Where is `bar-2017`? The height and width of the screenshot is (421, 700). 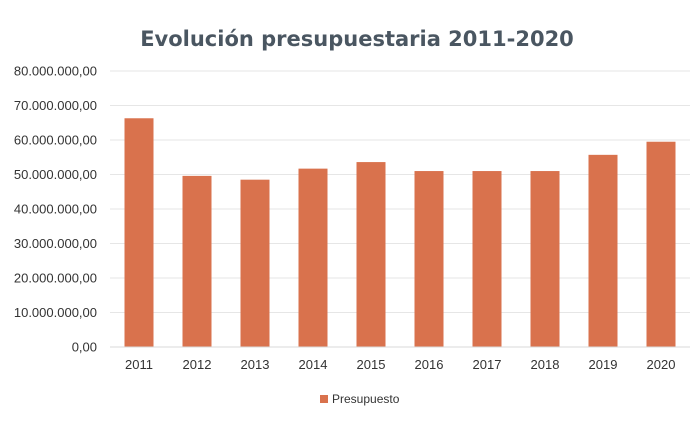 bar-2017 is located at coordinates (487, 259).